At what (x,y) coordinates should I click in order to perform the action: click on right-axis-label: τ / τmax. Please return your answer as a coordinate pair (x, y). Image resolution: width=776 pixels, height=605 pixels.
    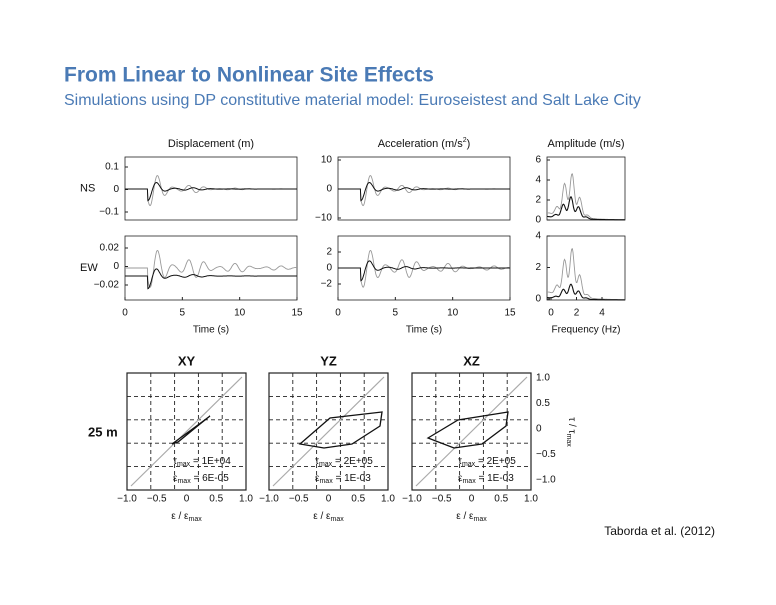
    Looking at the image, I should click on (571, 432).